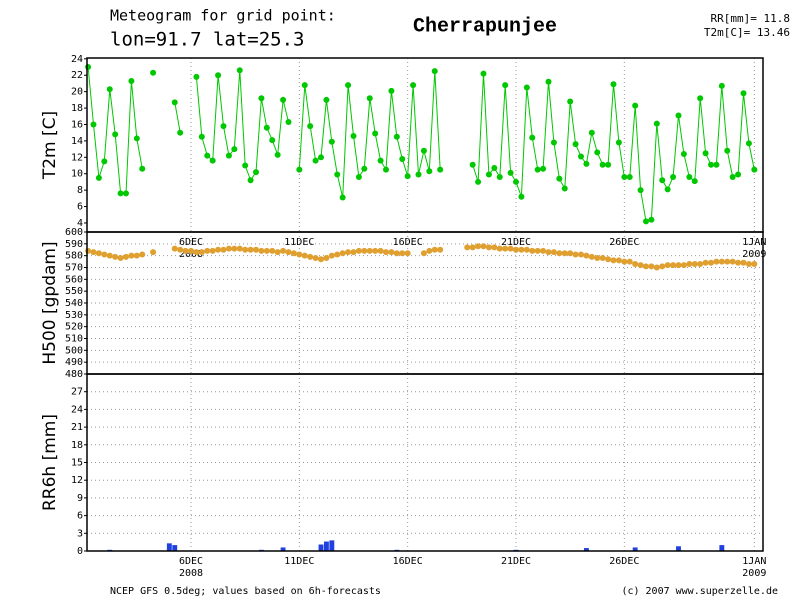 The height and width of the screenshot is (600, 800). I want to click on x-tick-label: 1JAN, so click(754, 242).